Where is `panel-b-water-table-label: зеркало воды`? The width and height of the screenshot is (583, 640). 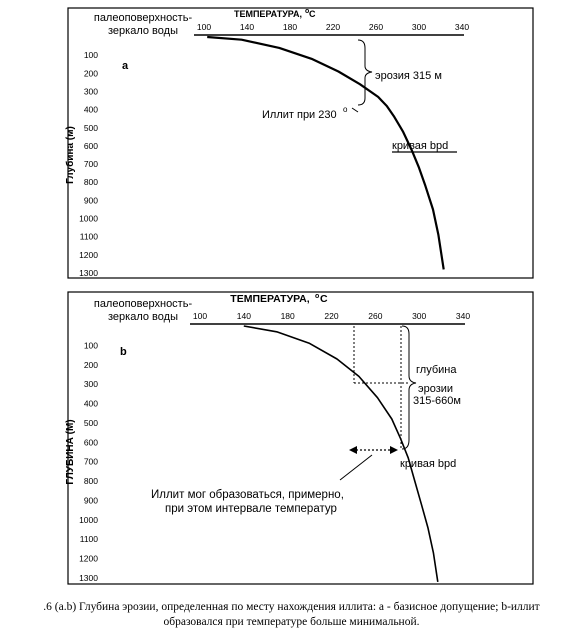 panel-b-water-table-label: зеркало воды is located at coordinates (143, 317).